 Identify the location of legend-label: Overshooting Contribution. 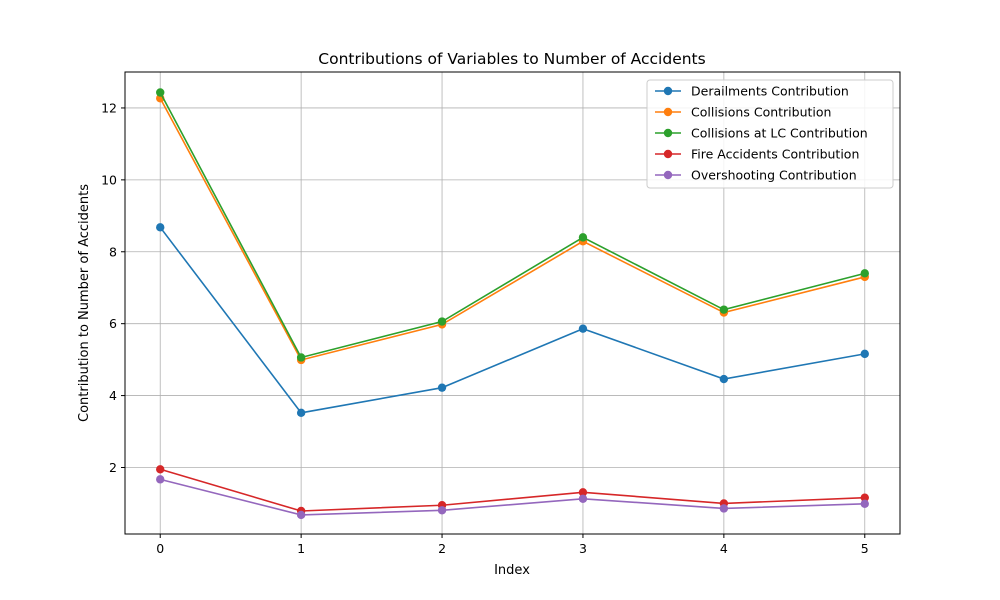
(774, 175).